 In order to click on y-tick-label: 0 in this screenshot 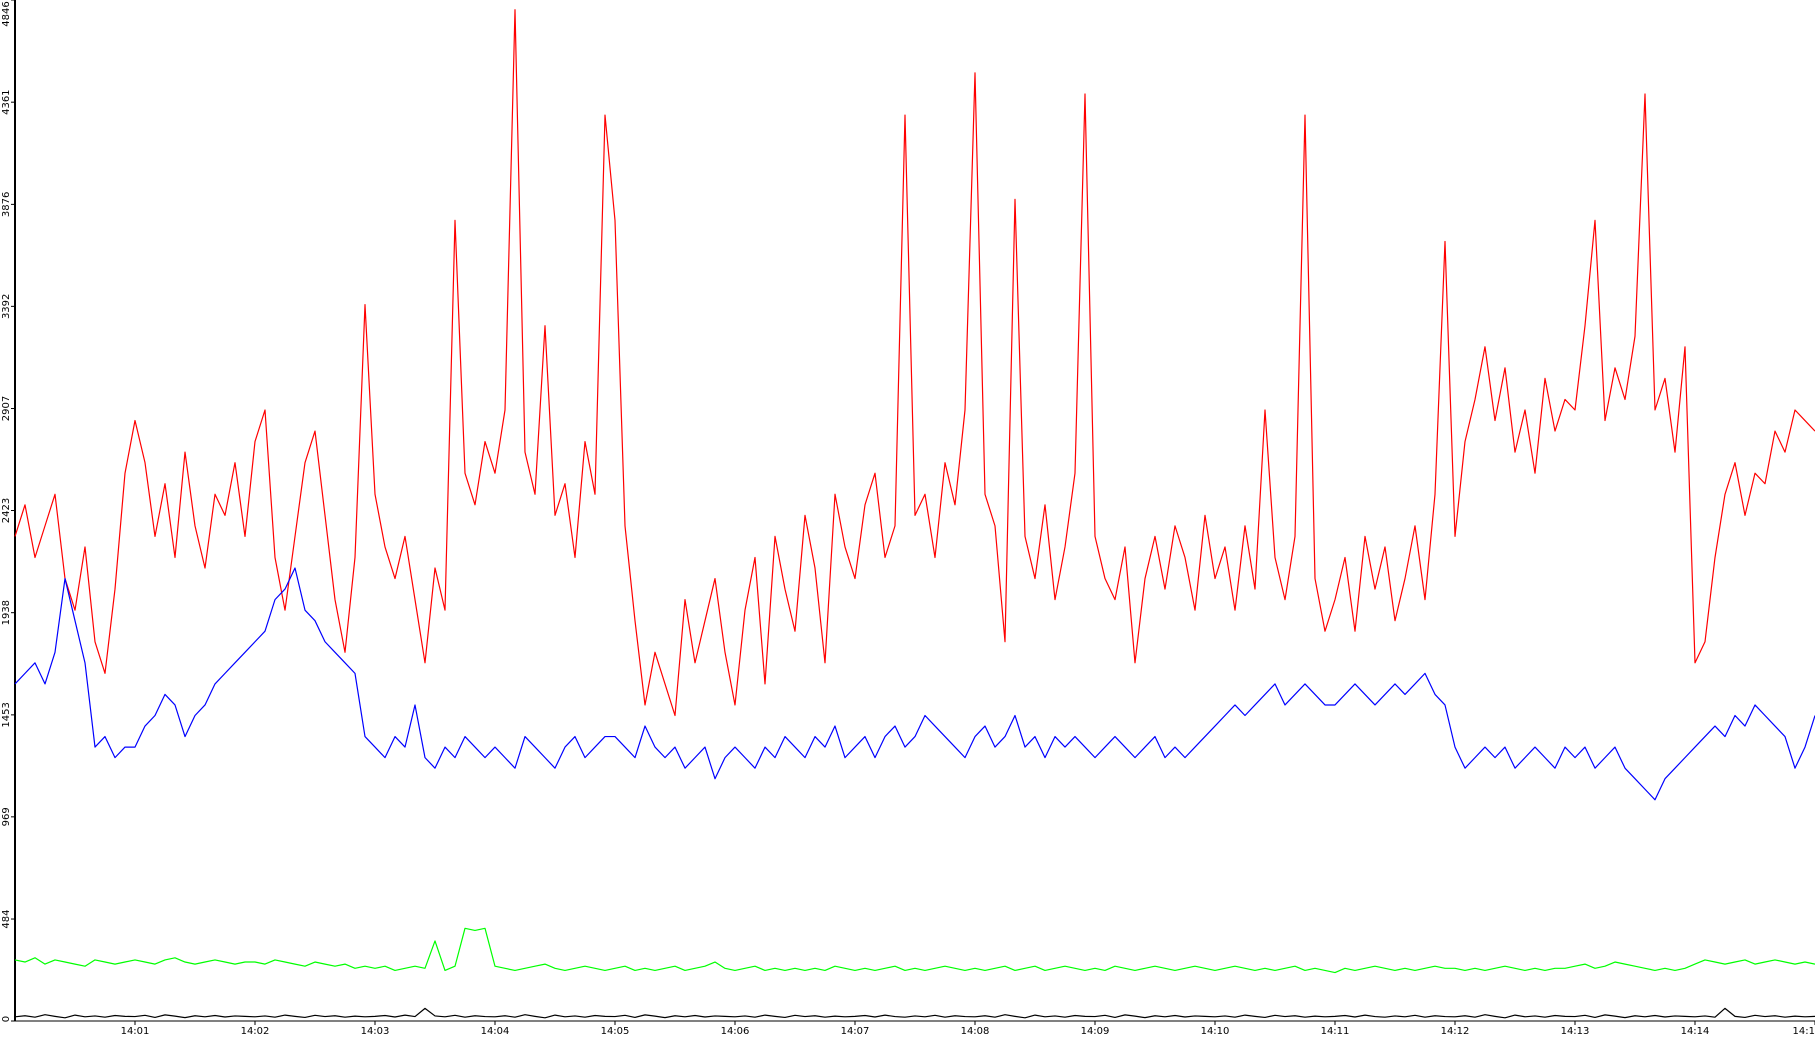, I will do `click(6, 1019)`.